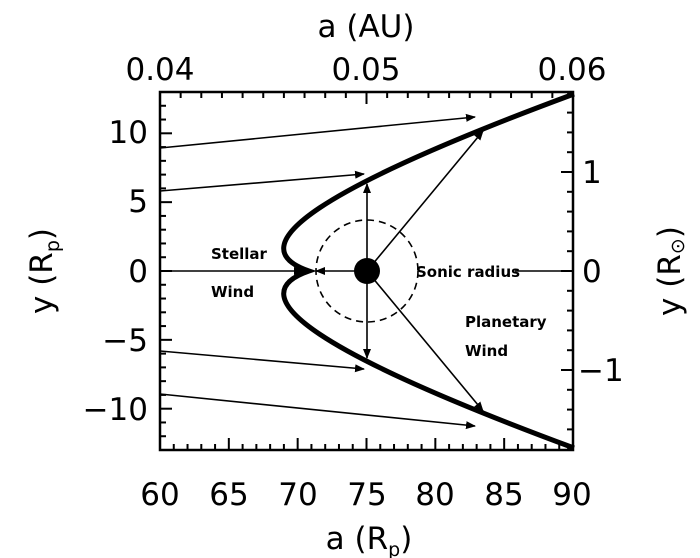 Image resolution: width=700 pixels, height=558 pixels. I want to click on stellar-wind-label-line2: Wind, so click(232, 292).